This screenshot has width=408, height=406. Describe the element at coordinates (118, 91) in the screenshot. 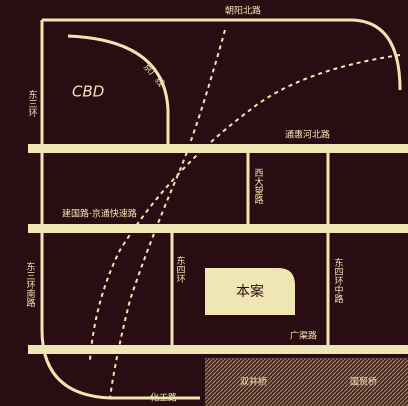

I see `road-cbd` at that location.